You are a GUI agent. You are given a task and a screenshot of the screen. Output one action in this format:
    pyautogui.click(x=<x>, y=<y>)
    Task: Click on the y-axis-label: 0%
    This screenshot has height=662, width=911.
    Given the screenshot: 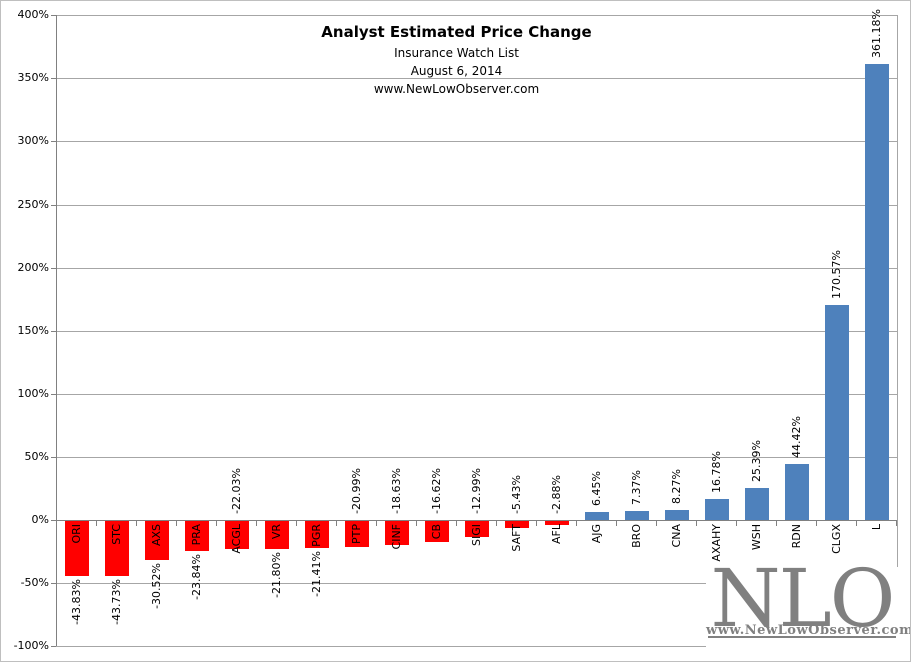 What is the action you would take?
    pyautogui.click(x=40, y=519)
    